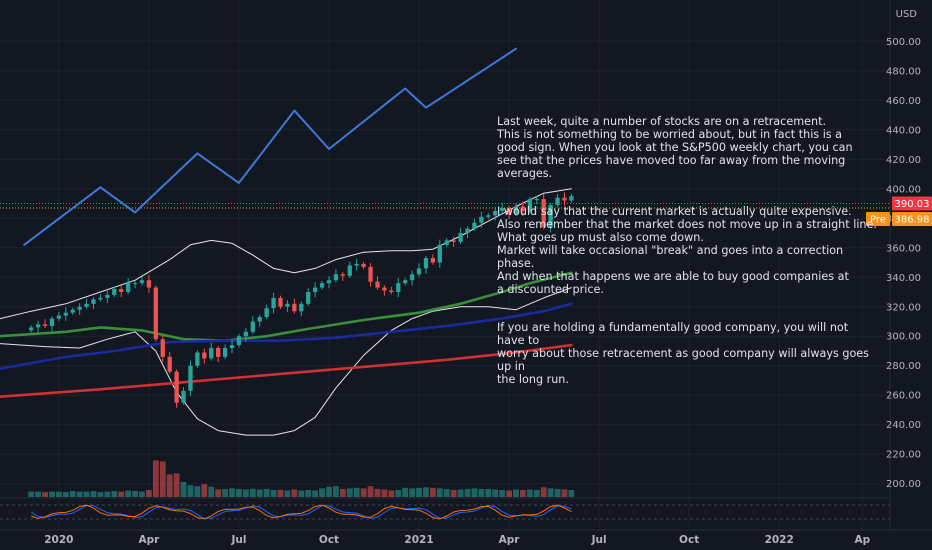  What do you see at coordinates (912, 219) in the screenshot?
I see `pre-market-value: 386.98` at bounding box center [912, 219].